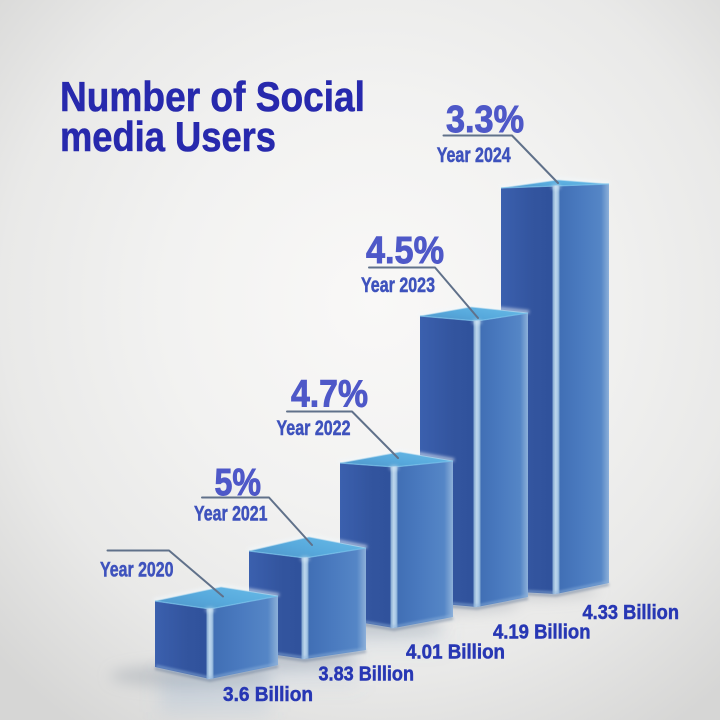 This screenshot has height=720, width=720. Describe the element at coordinates (268, 694) in the screenshot. I see `svg-text: 3.6 Billion` at that location.